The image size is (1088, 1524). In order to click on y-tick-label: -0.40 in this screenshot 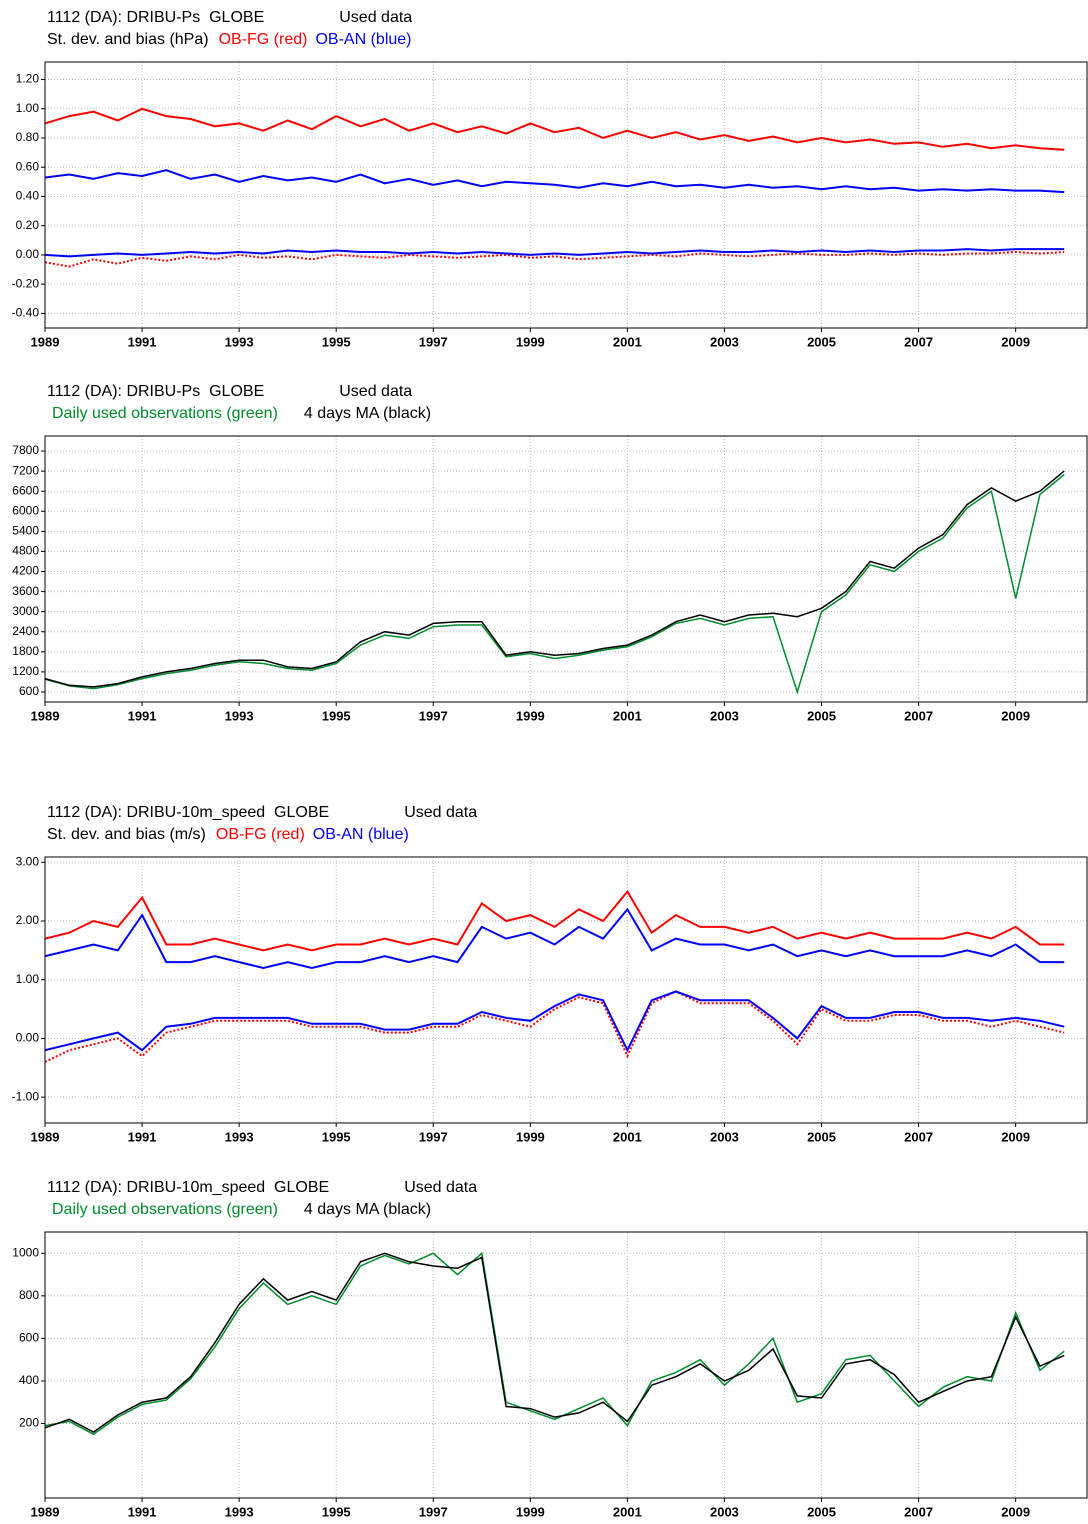, I will do `click(26, 313)`.